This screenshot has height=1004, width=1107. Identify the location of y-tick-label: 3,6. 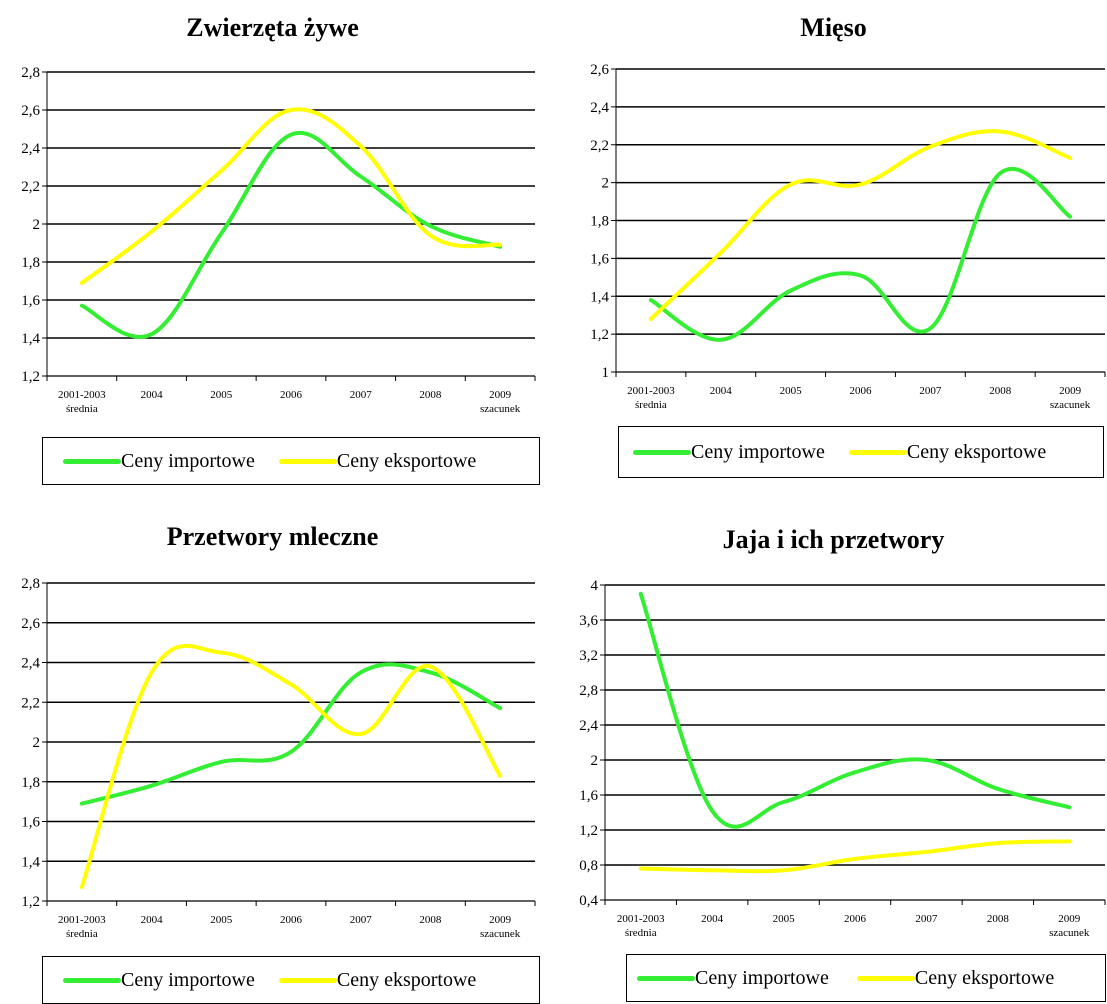
(588, 621).